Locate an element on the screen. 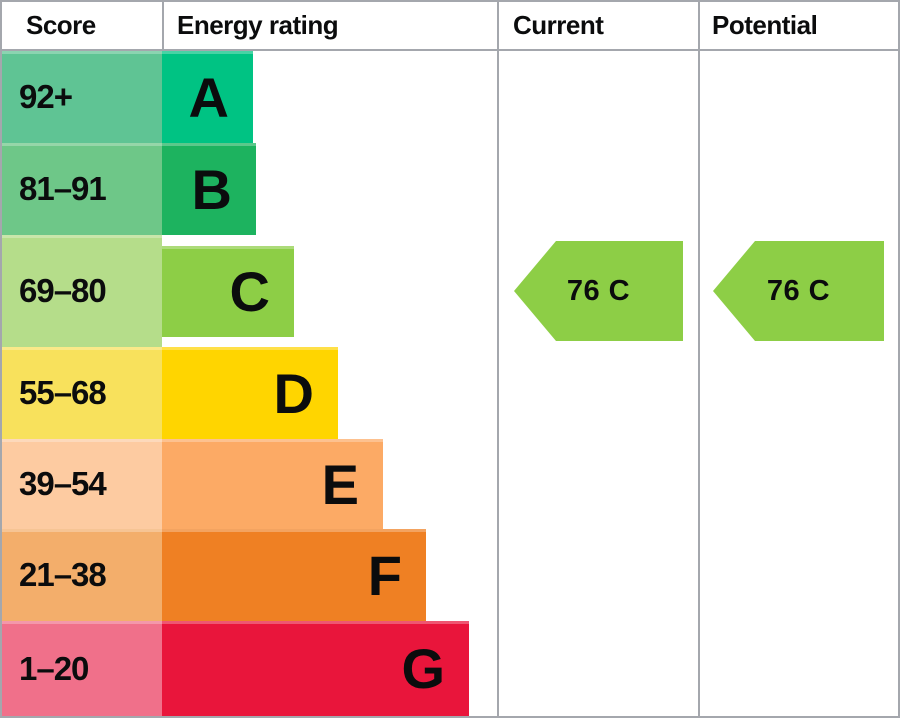 Image resolution: width=900 pixels, height=718 pixels. band-row-a: A is located at coordinates (329, 97).